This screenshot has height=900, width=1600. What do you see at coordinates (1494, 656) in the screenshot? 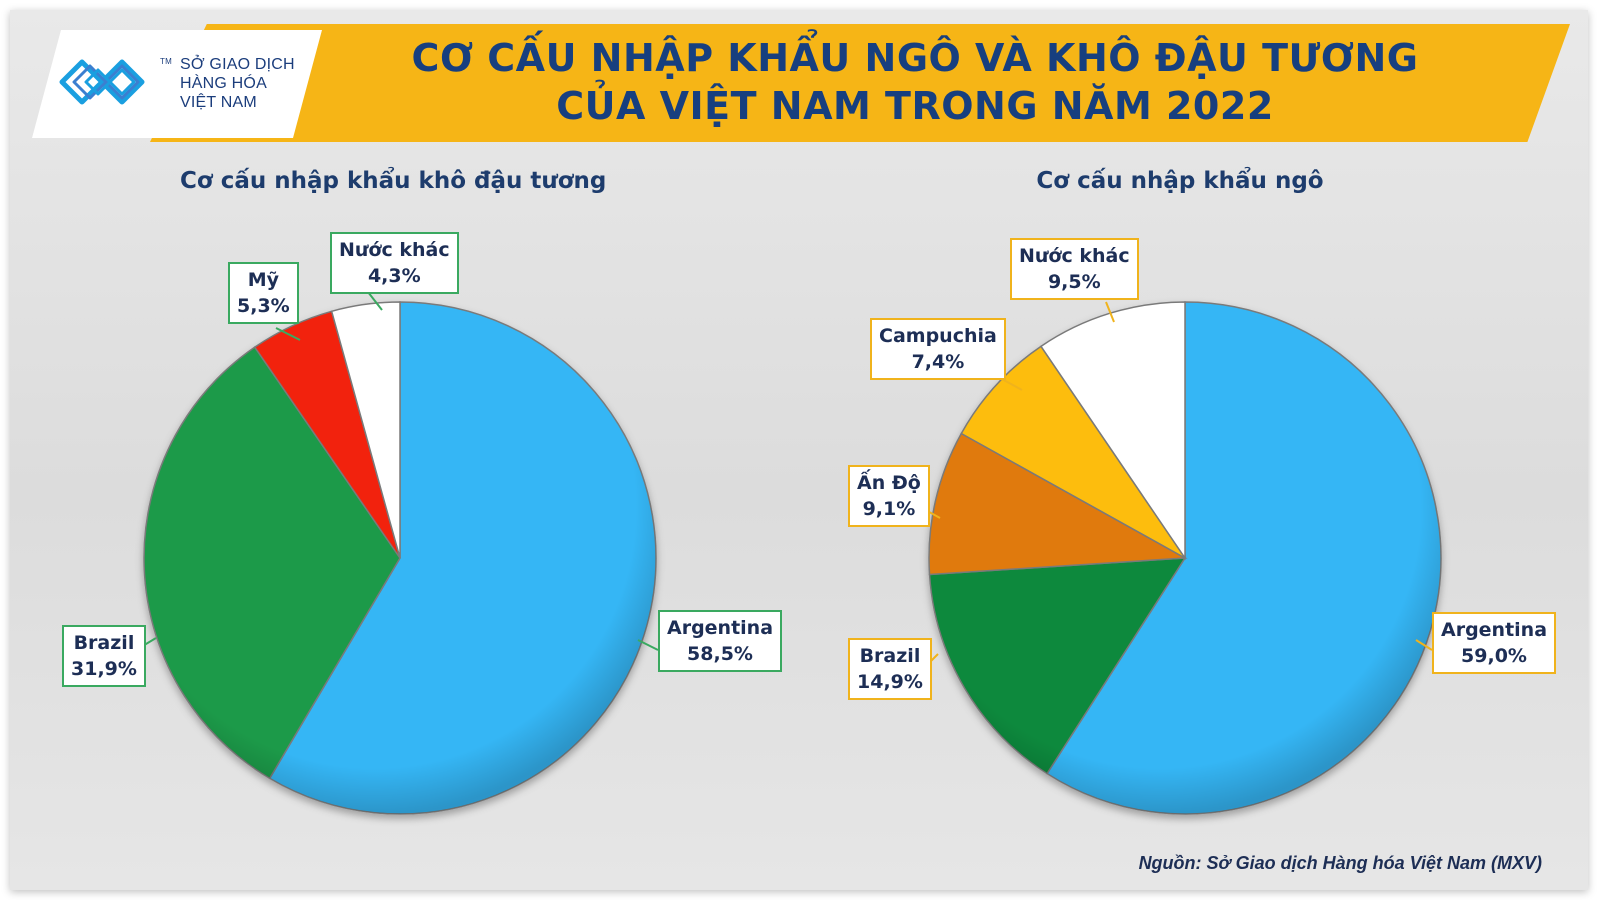
I see `callout-corn-argentina-value: 59,0%` at bounding box center [1494, 656].